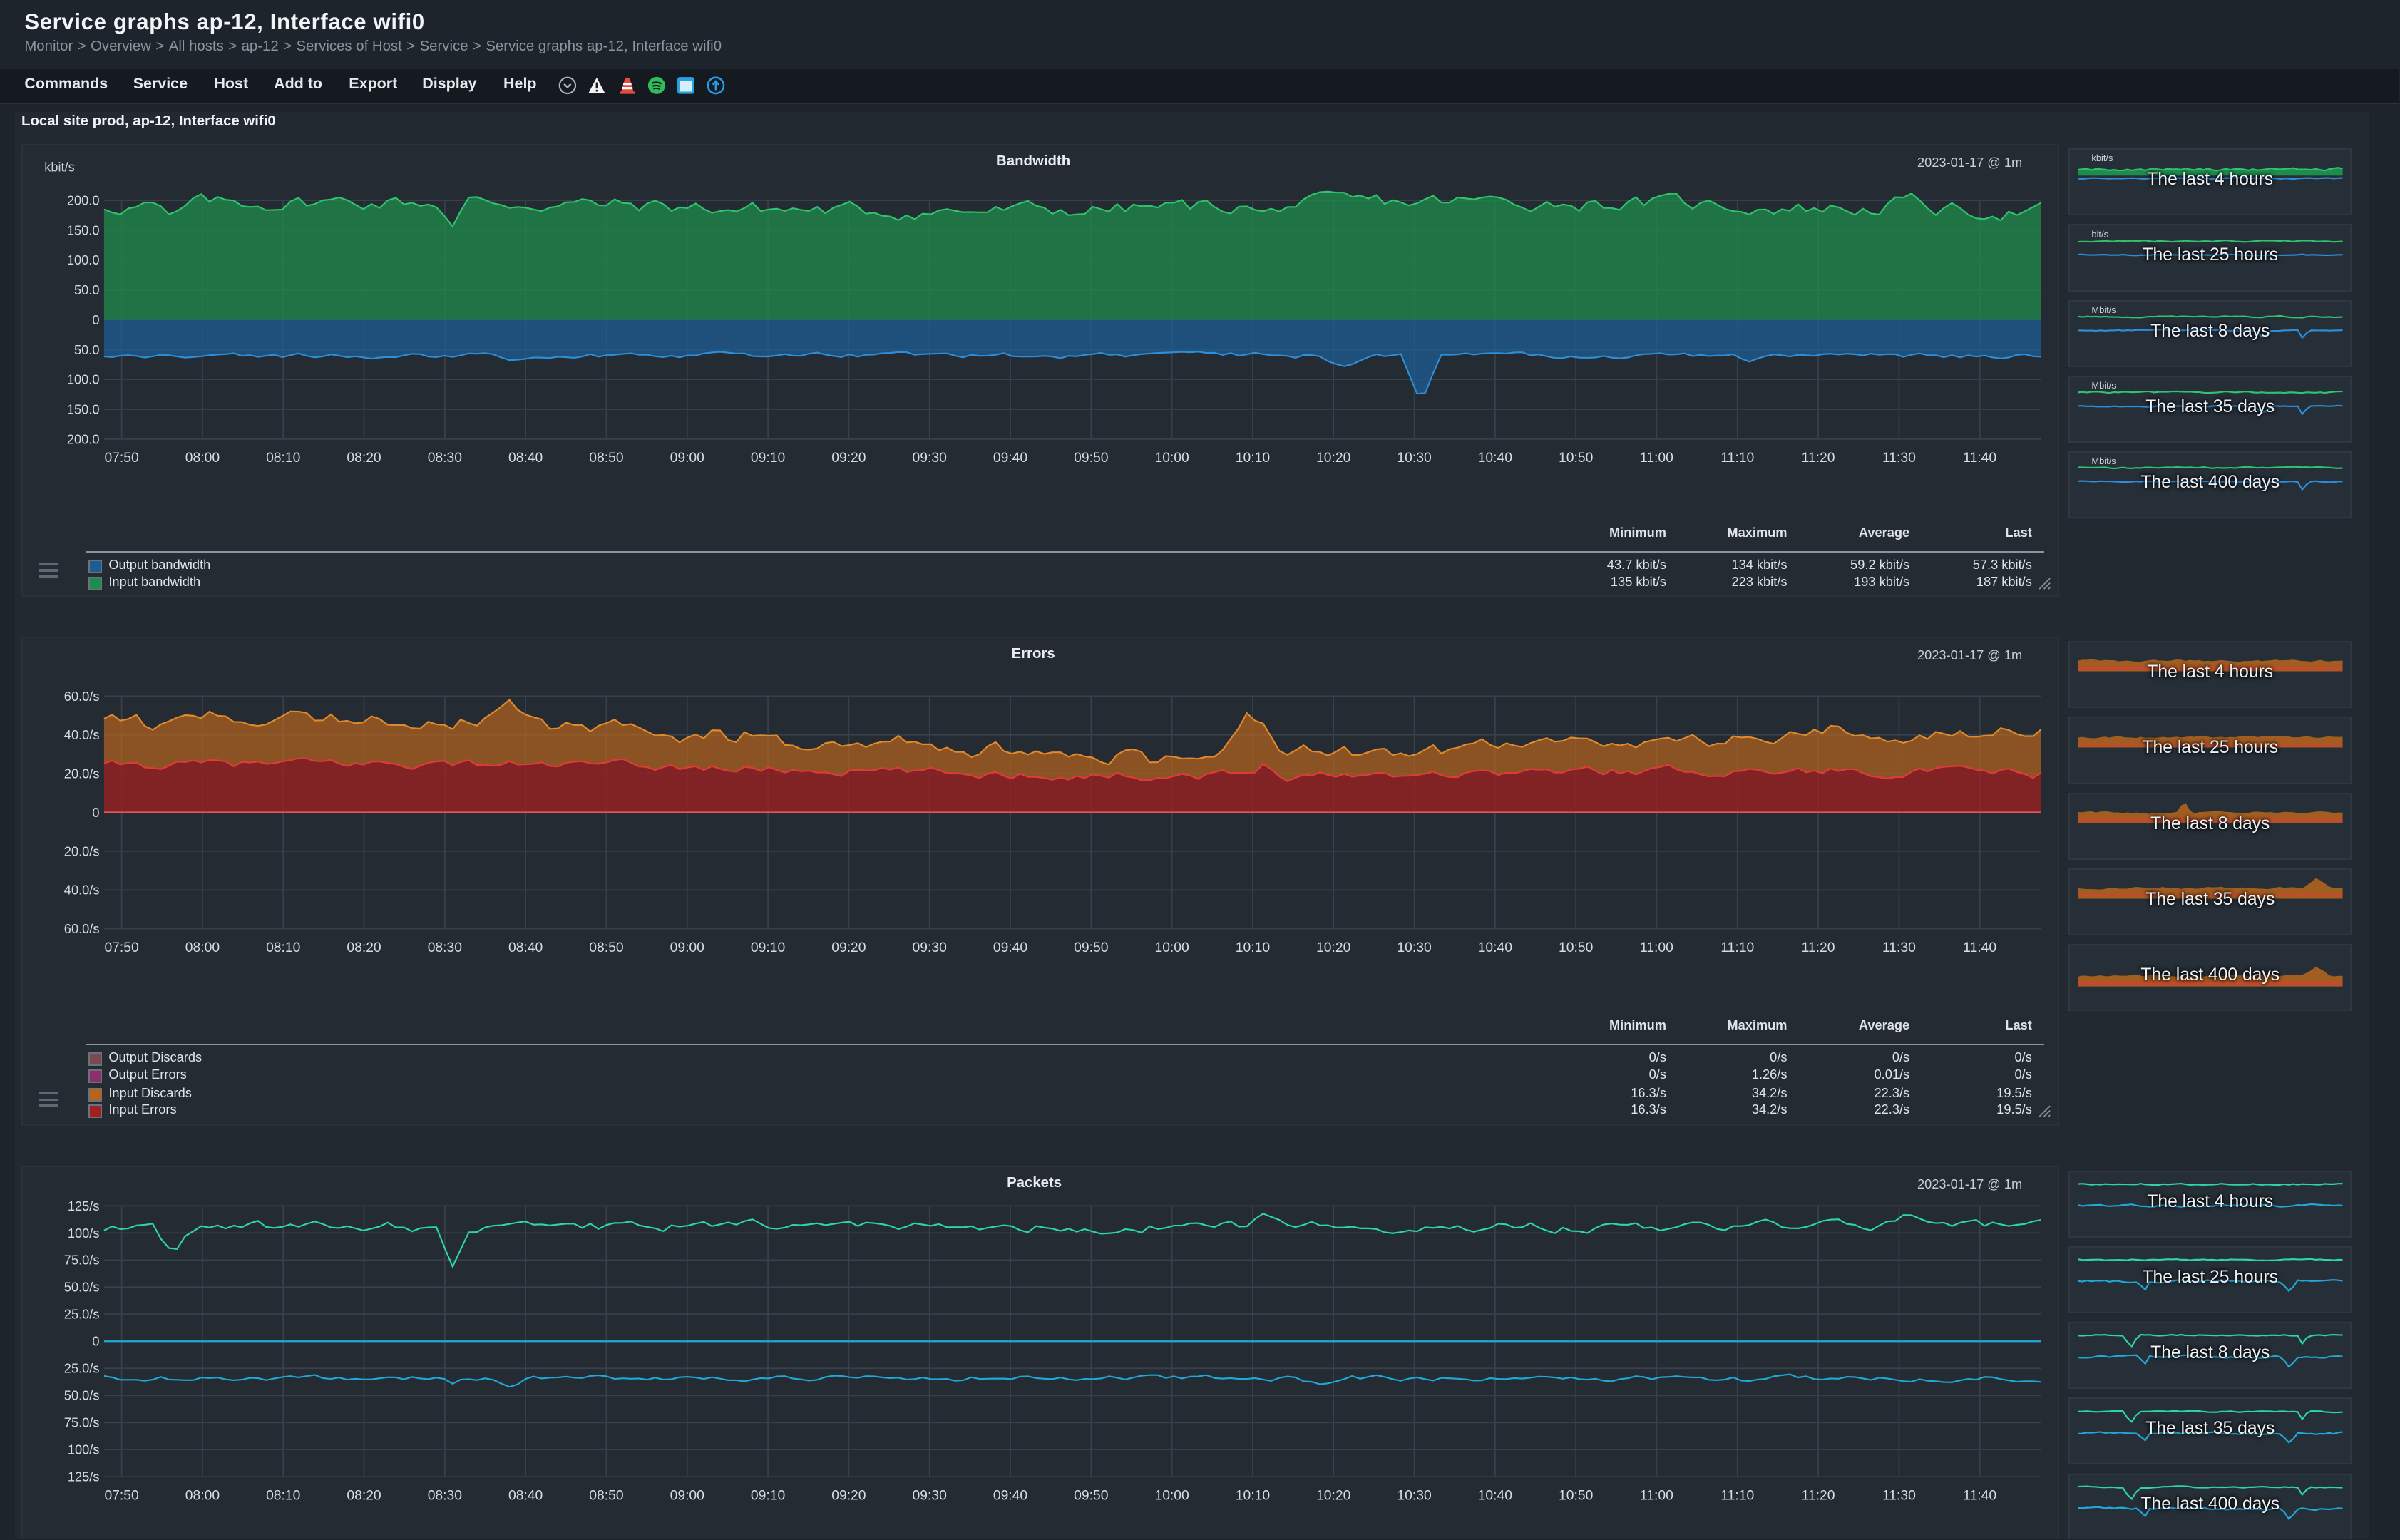 The height and width of the screenshot is (1540, 2400). Describe the element at coordinates (2210, 1416) in the screenshot. I see `thumb-in-line` at that location.